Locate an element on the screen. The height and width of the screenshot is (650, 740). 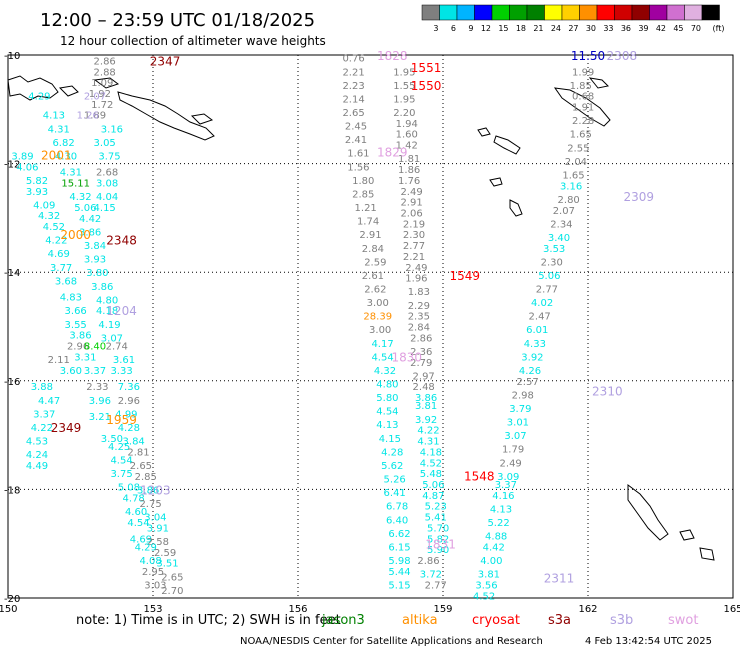
color-scale-bar: 3 6 9 12 15 18 21 24 27 30 33 36 39 42 45 70 (ft) is located at coordinates (573, 18).